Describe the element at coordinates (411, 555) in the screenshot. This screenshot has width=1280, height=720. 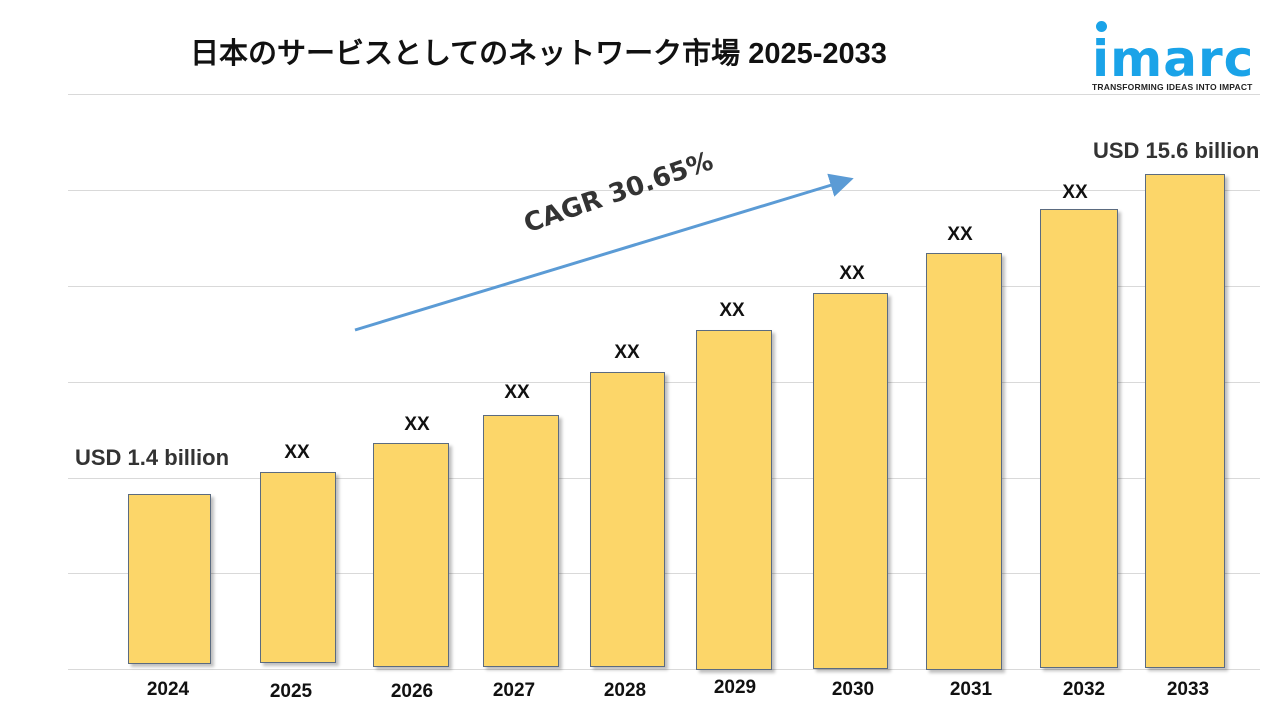
I see `bar-2026` at that location.